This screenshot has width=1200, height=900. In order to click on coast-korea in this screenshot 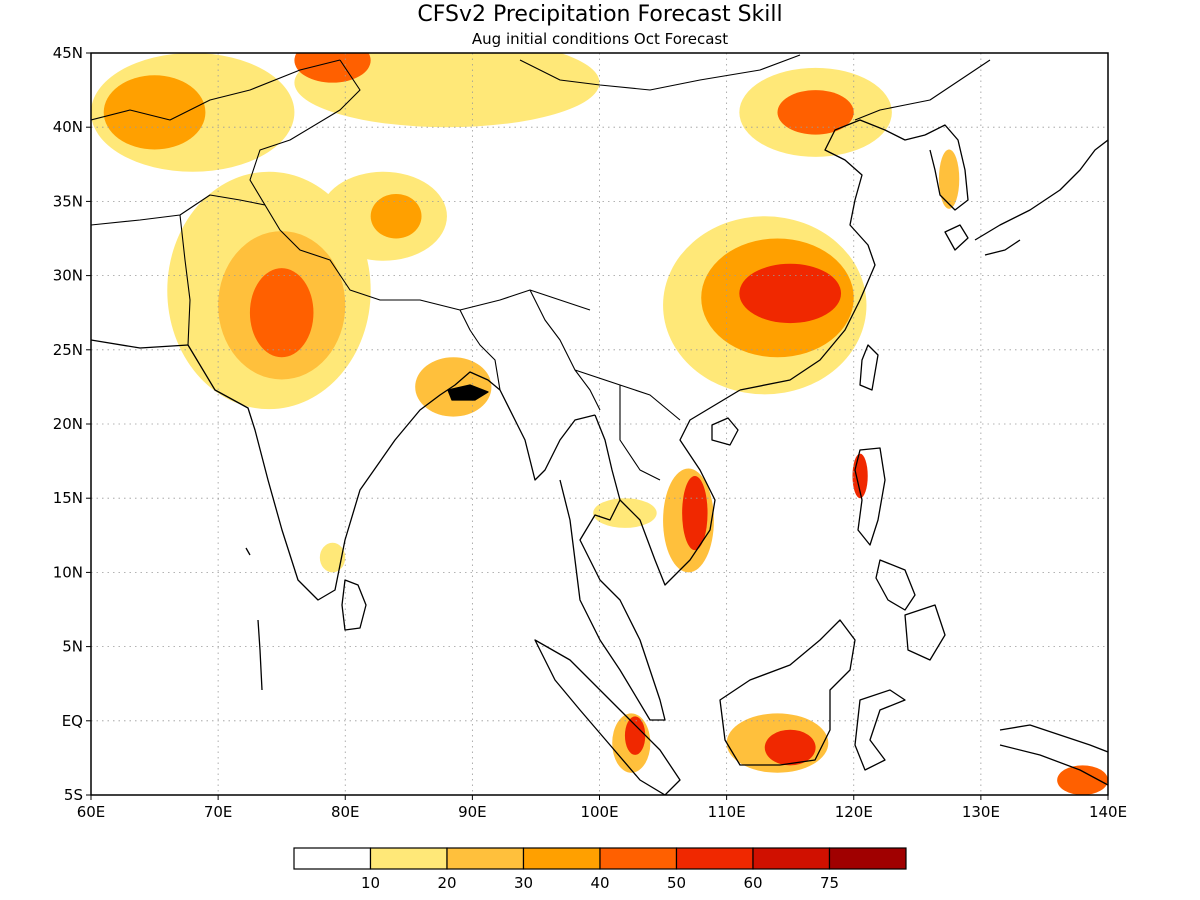, I will do `click(946, 167)`.